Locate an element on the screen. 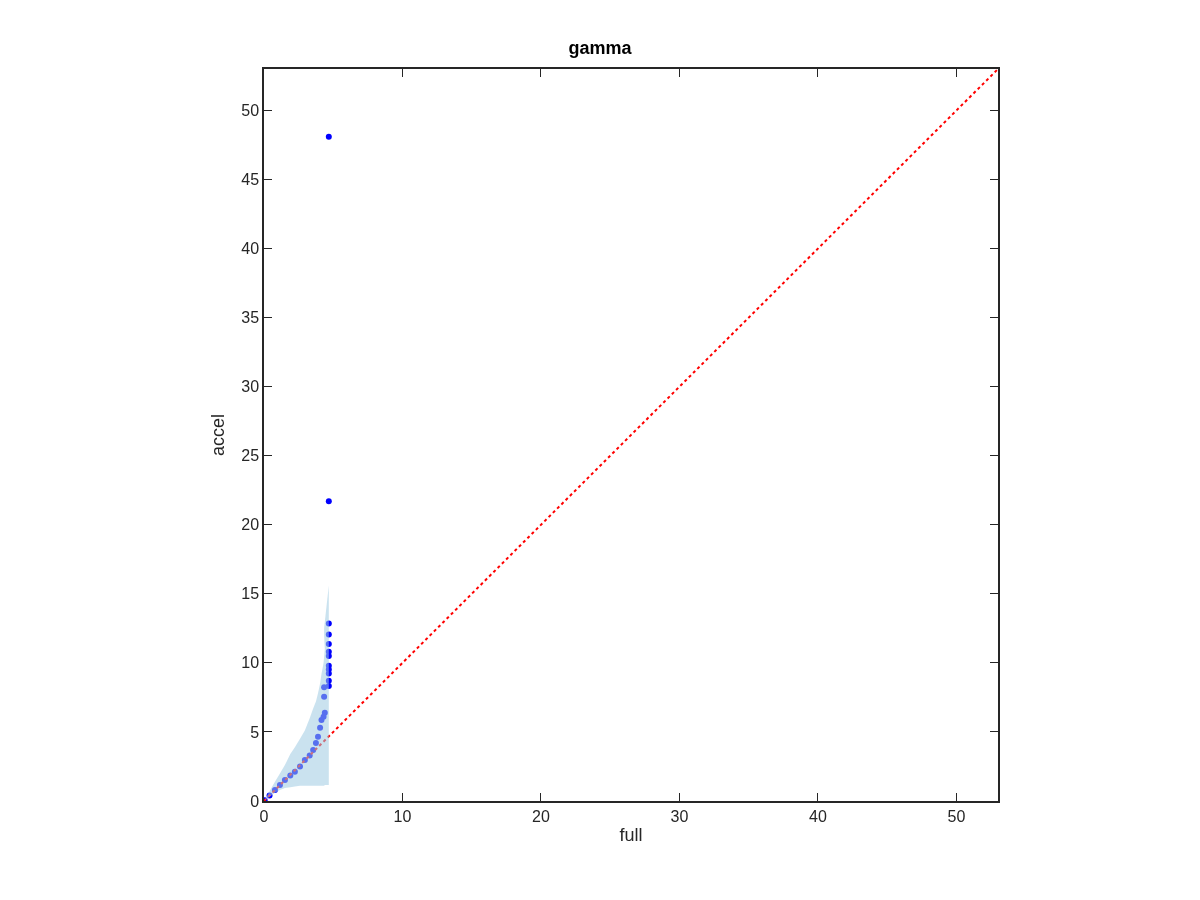  y-tick-label: 20 is located at coordinates (250, 525).